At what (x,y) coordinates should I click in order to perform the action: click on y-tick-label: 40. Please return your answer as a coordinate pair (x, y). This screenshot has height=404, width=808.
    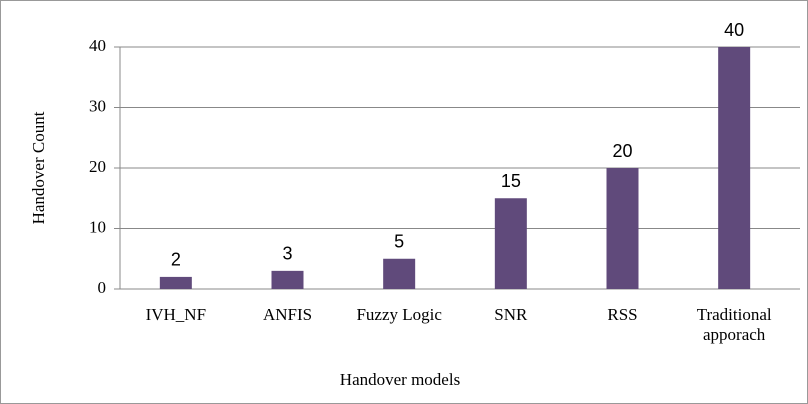
    Looking at the image, I should click on (97, 45).